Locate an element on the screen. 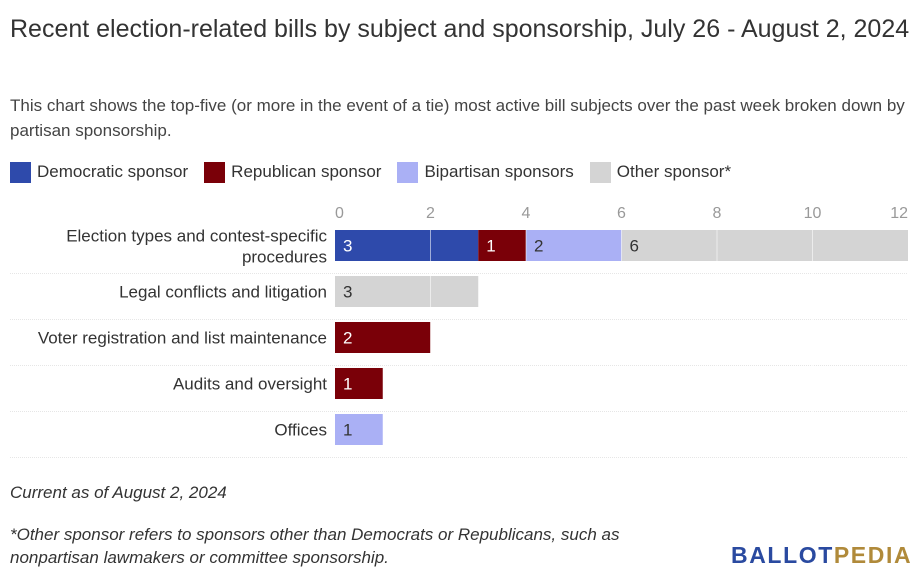 Image resolution: width=919 pixels, height=577 pixels. legend-label-republican: Republican sponsor is located at coordinates (306, 171).